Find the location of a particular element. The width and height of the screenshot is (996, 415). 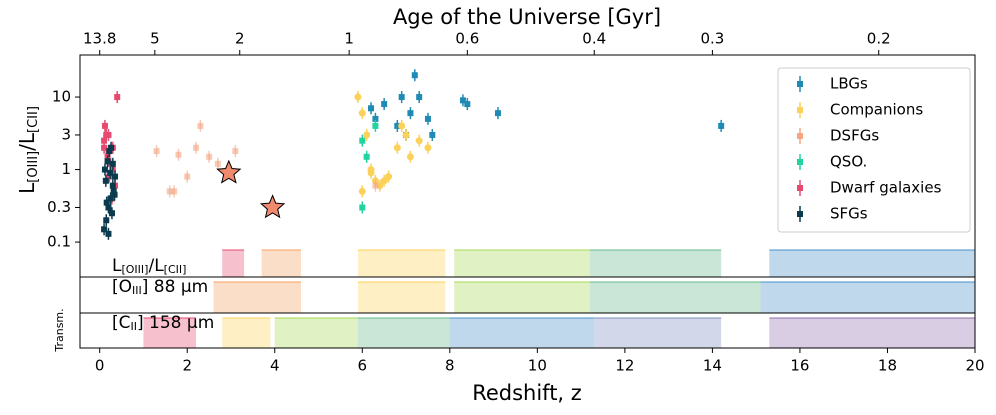

y-tick-label: 0.1 is located at coordinates (59, 242).